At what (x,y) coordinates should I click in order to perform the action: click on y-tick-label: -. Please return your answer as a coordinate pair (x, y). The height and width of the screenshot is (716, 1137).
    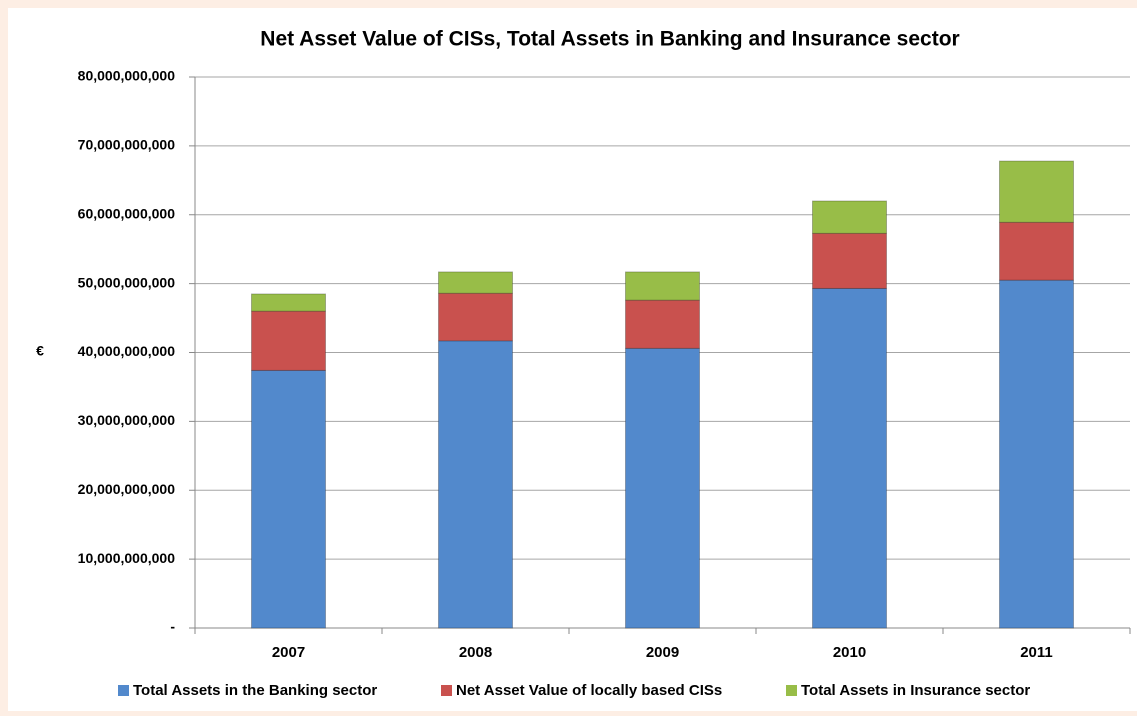
    Looking at the image, I should click on (172, 627).